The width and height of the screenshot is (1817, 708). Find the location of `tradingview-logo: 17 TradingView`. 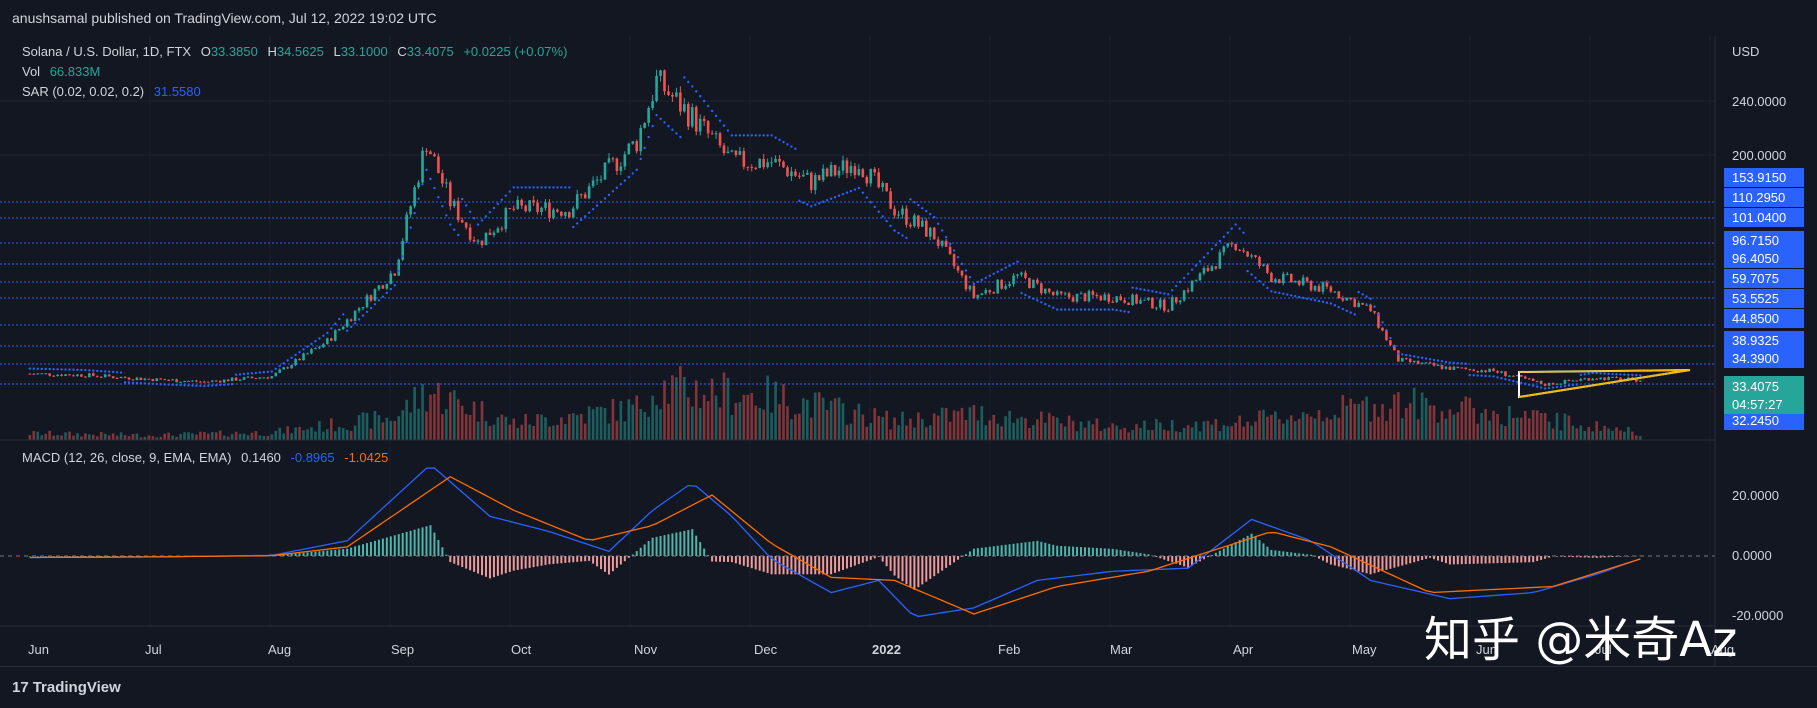

tradingview-logo: 17 TradingView is located at coordinates (66, 687).